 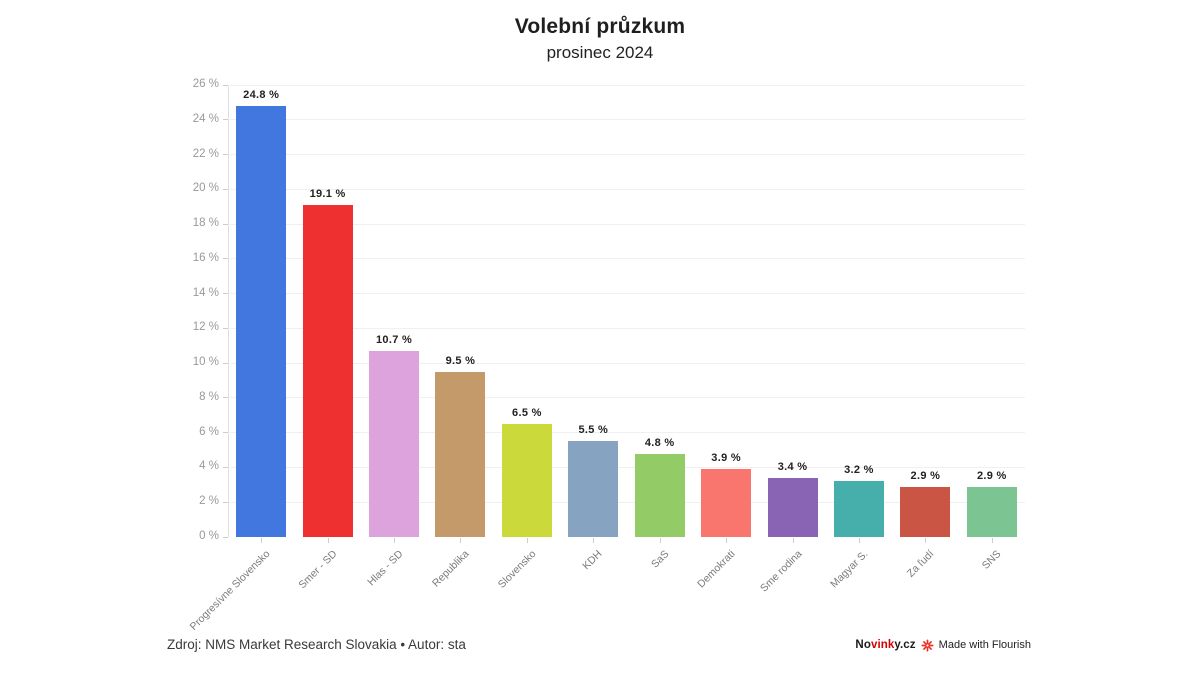 I want to click on page-subtitle: prosinec 2024, so click(x=600, y=52).